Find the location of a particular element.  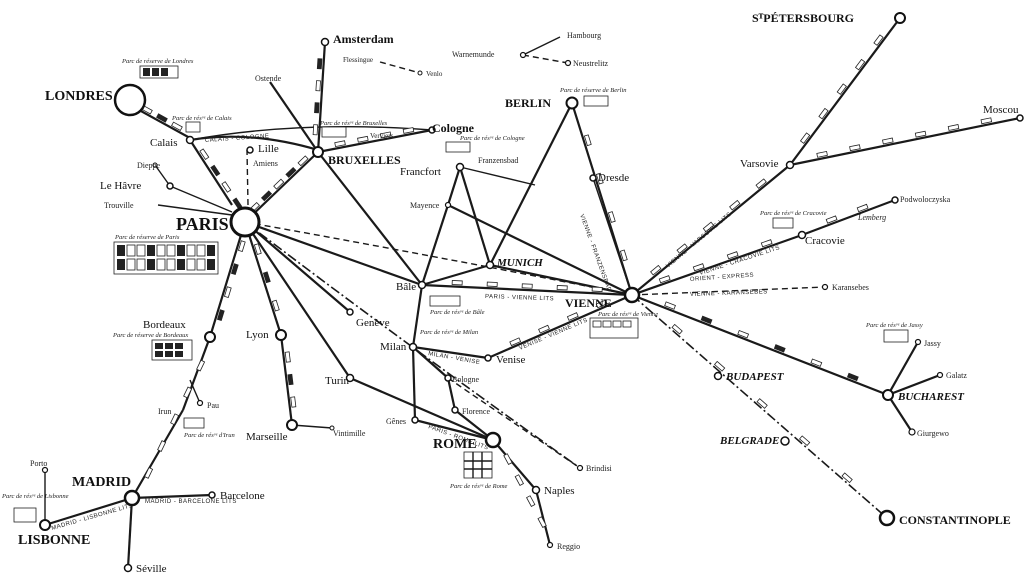

city-label-bale: Bâle is located at coordinates (406, 287).